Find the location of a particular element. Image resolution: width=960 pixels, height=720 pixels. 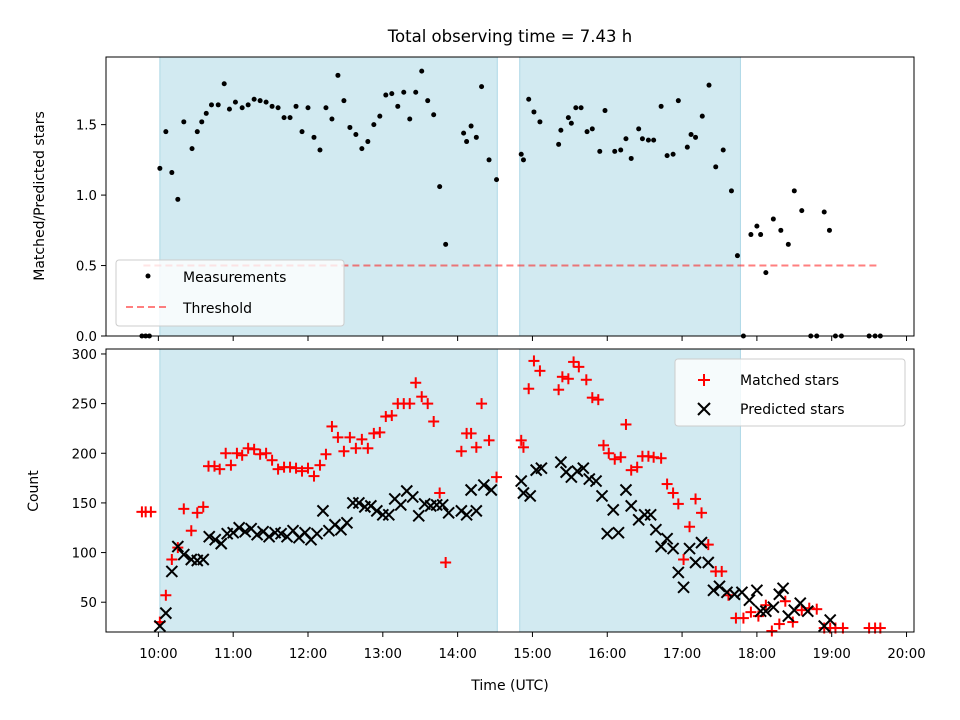

bottom-legend-box is located at coordinates (790, 392).